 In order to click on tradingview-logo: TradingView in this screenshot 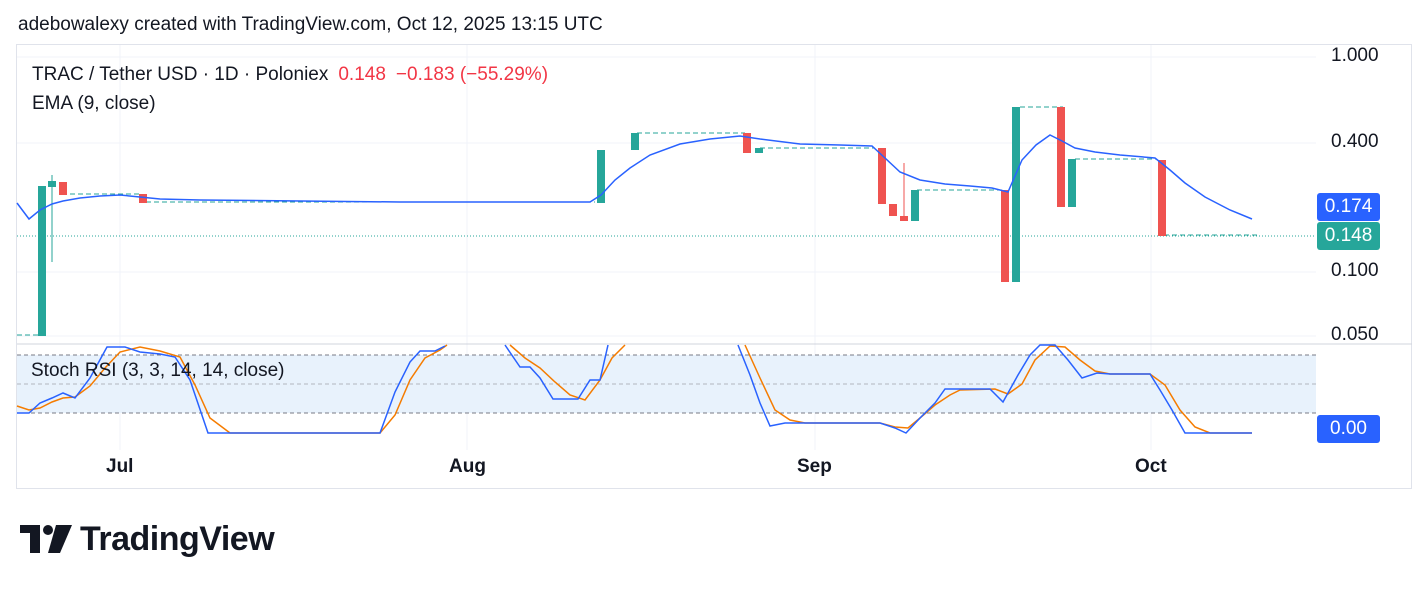, I will do `click(147, 539)`.